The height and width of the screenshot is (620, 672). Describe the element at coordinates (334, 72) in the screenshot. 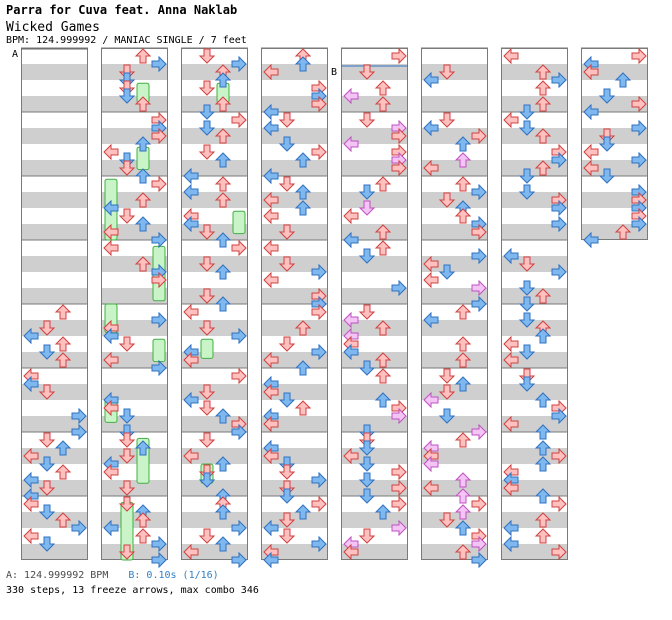

I see `marker-b-label: B` at that location.